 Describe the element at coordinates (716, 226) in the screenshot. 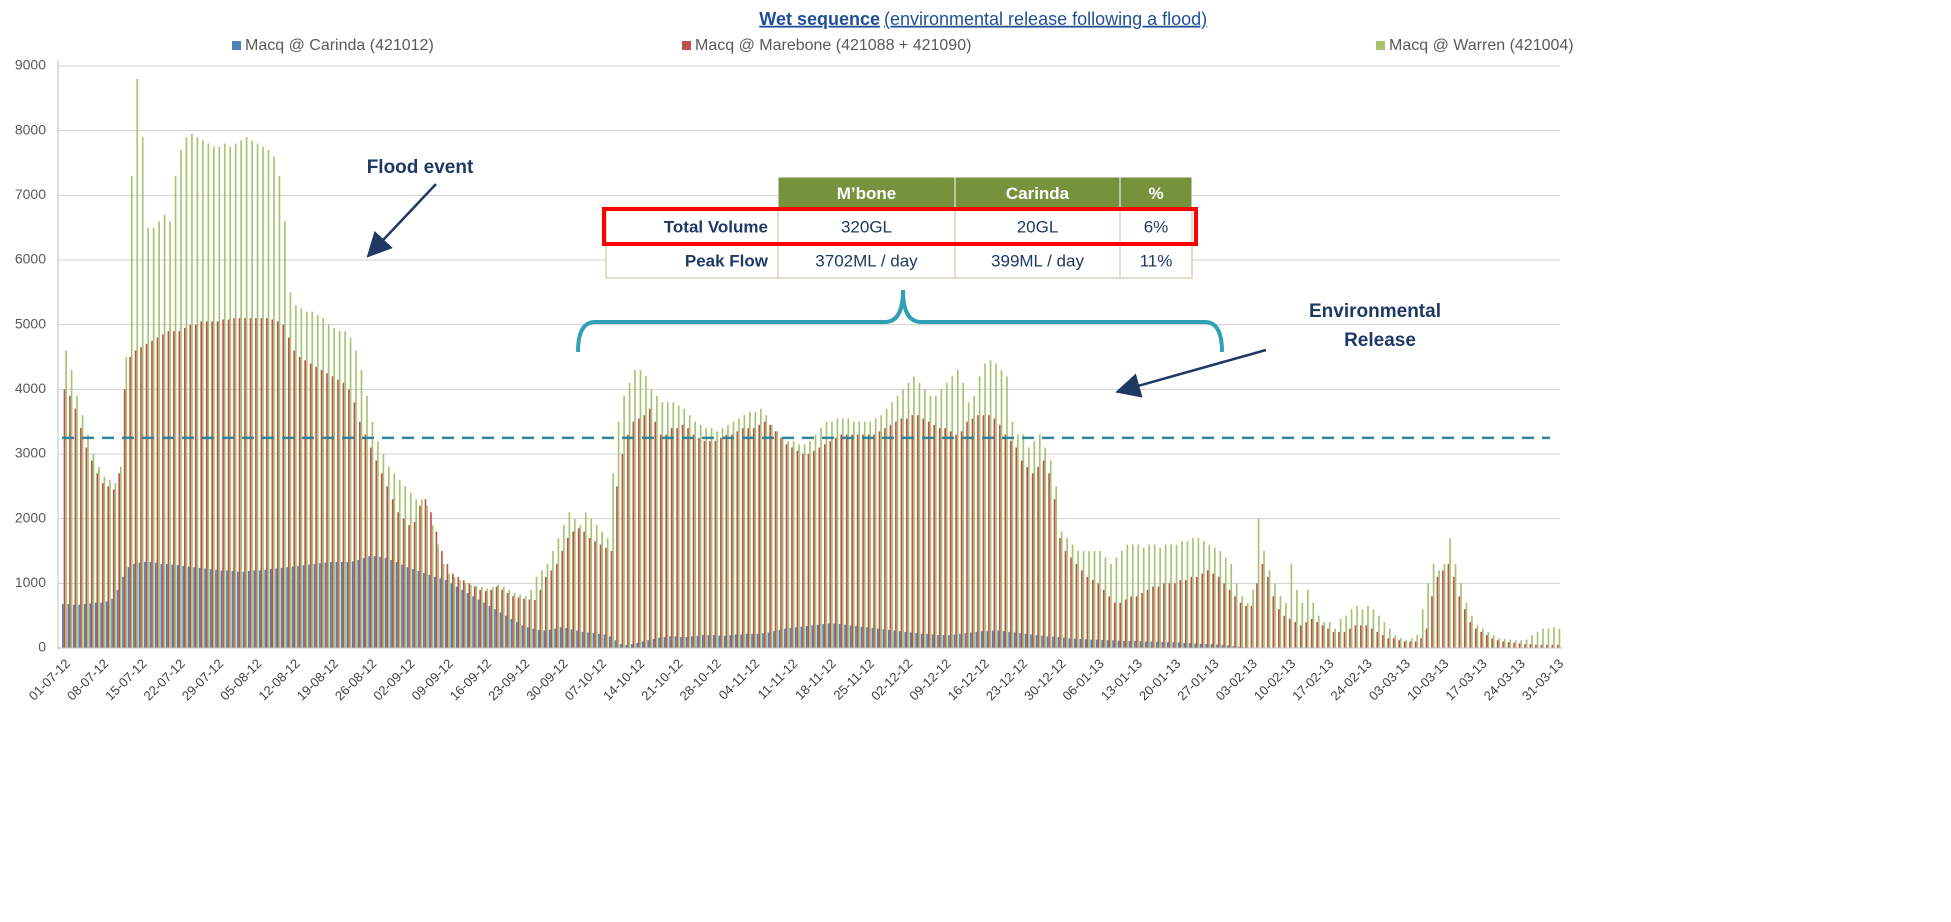

I see `table-cell-text: Total Volume` at that location.